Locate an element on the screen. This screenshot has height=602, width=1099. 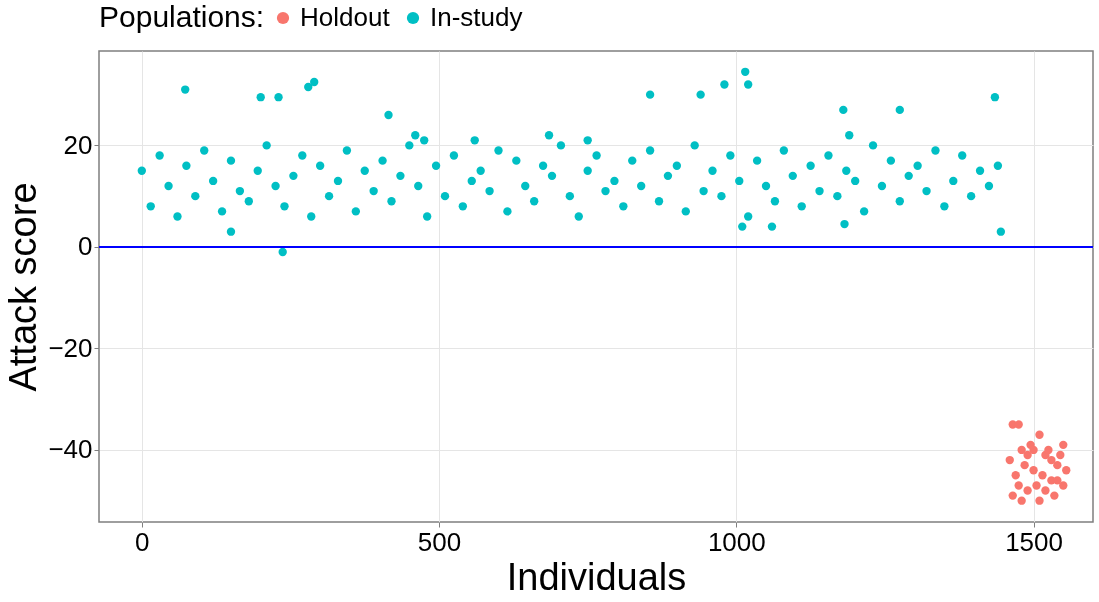
y-tick-label: −20 is located at coordinates (70, 347).